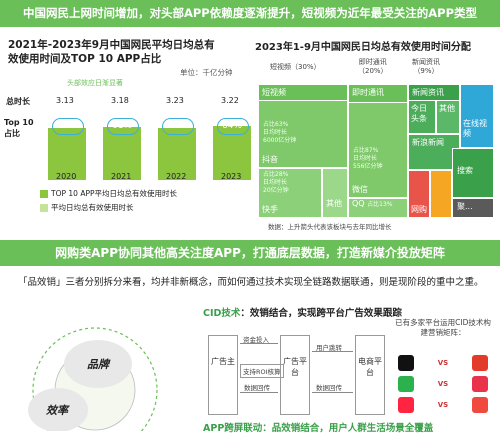 The image size is (500, 434). I want to click on treemap-online-video-label: 在线视频, so click(475, 128).